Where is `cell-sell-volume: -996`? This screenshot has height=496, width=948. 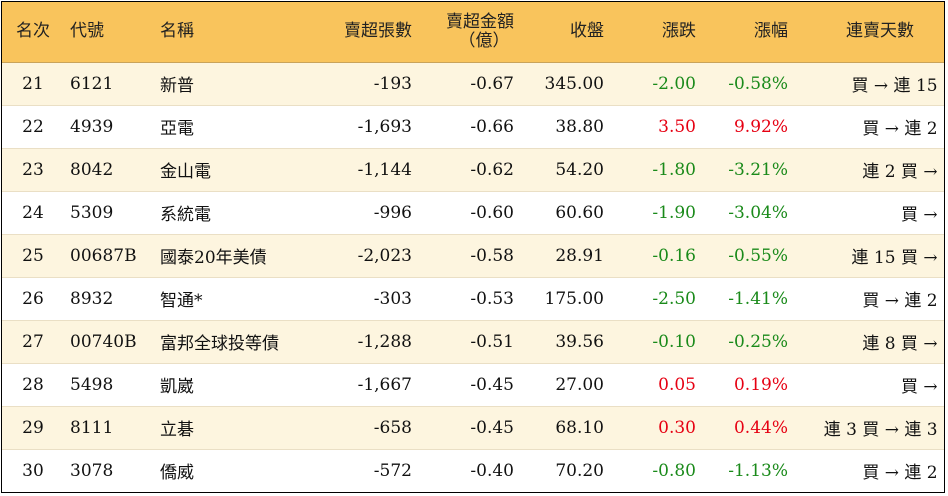
cell-sell-volume: -996 is located at coordinates (392, 212).